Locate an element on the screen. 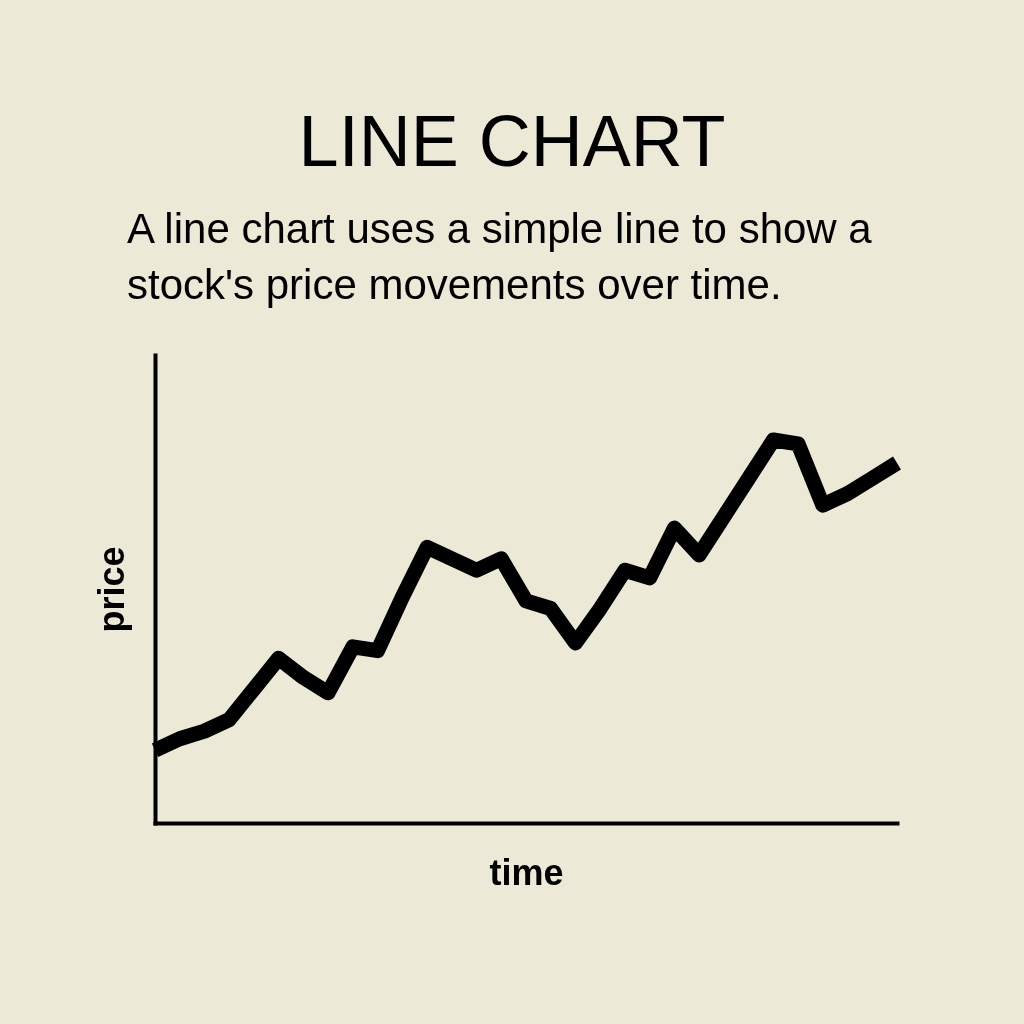 The width and height of the screenshot is (1024, 1024). chart-title: LINE CHART is located at coordinates (512, 141).